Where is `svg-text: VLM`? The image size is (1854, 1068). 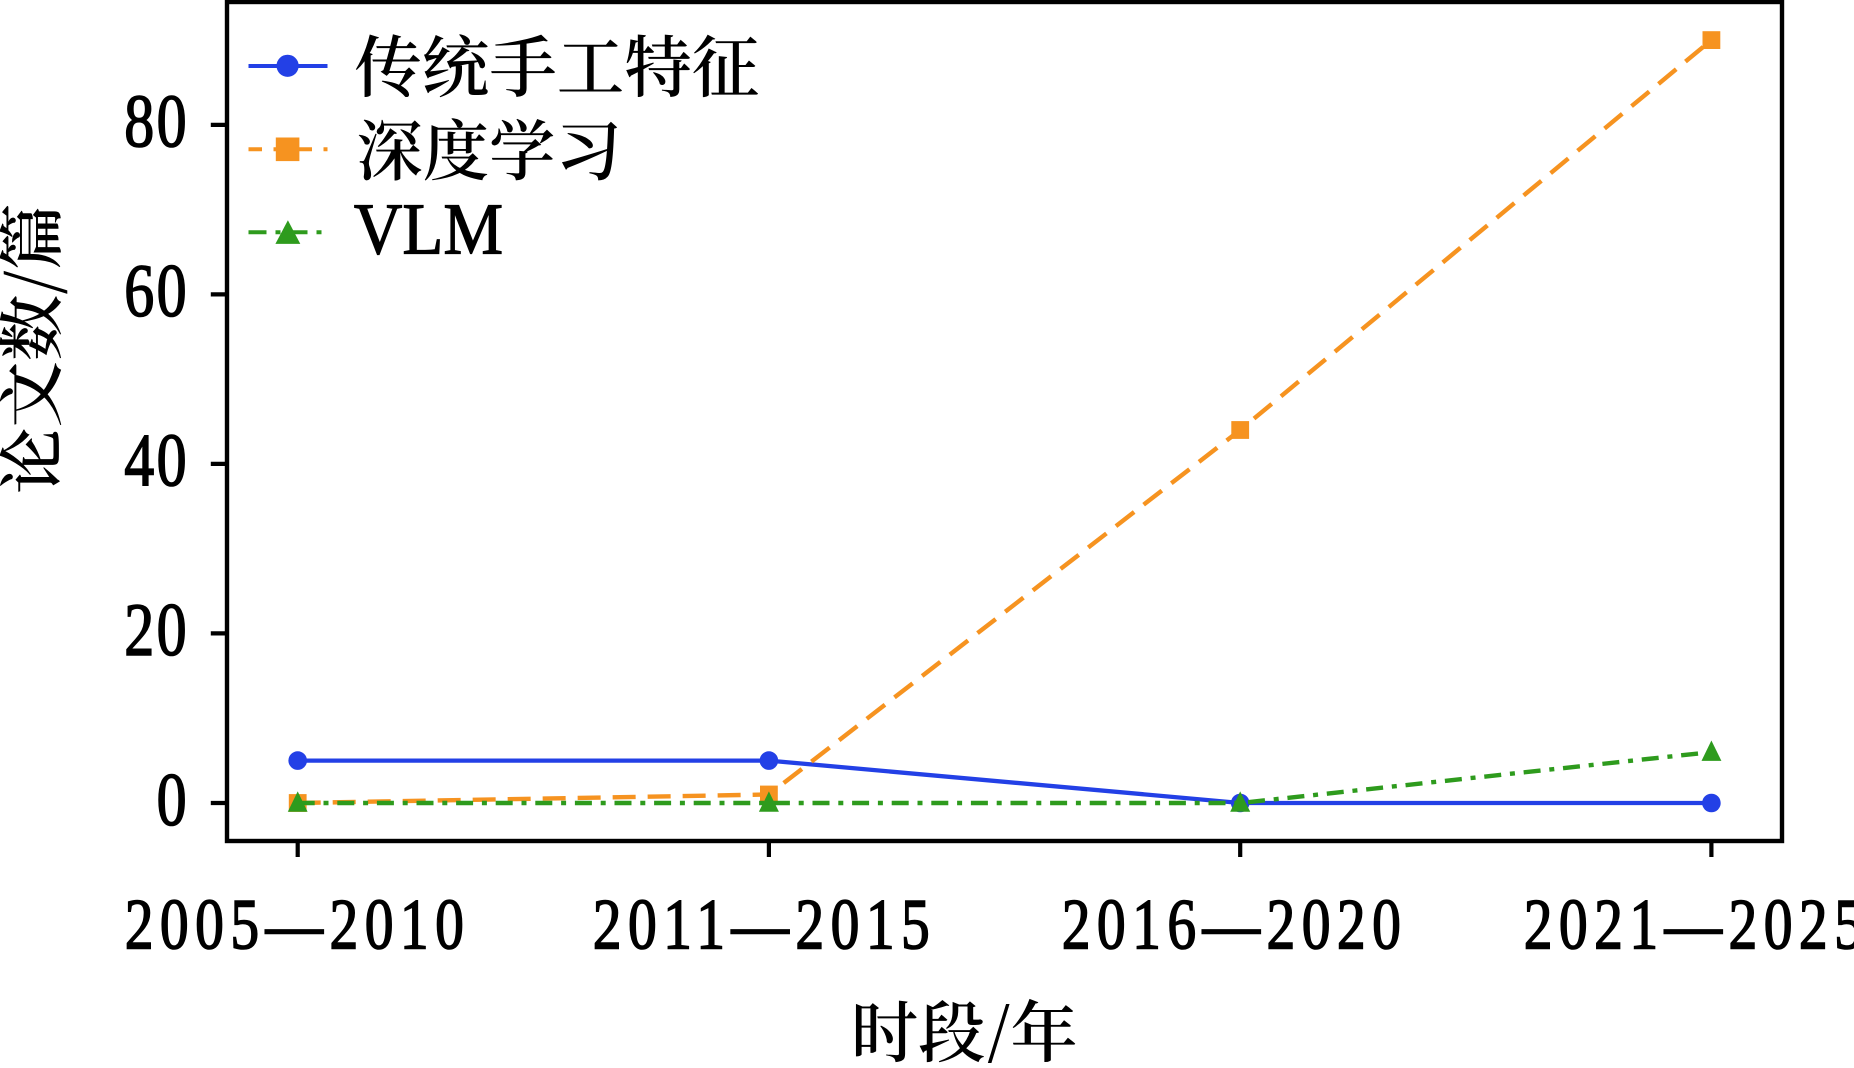 svg-text: VLM is located at coordinates (428, 229).